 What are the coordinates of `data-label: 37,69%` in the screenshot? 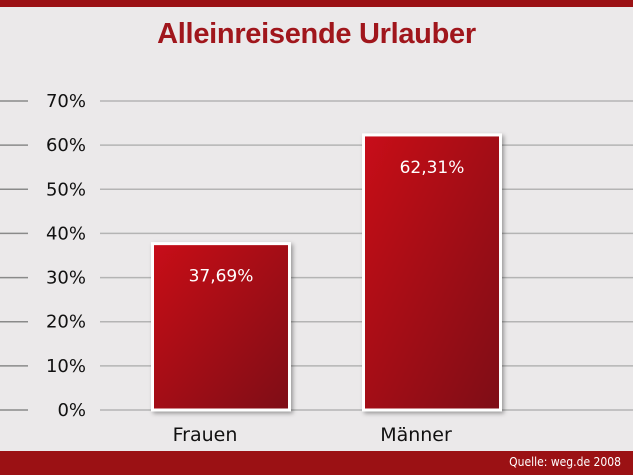 It's located at (221, 277).